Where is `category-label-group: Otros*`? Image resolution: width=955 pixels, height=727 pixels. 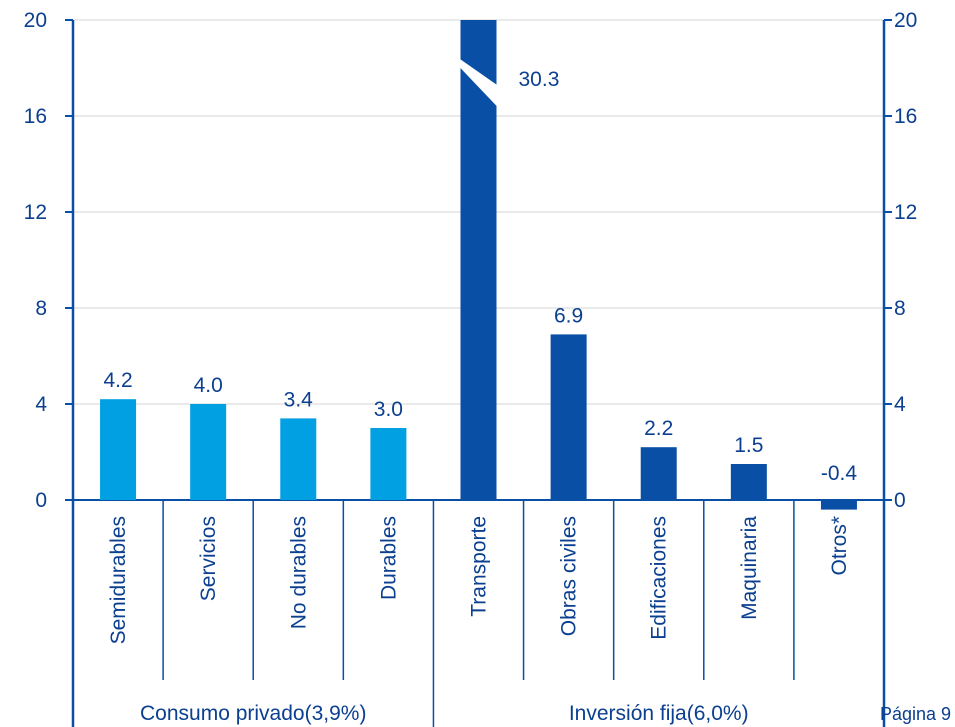
category-label-group: Otros* is located at coordinates (839, 546).